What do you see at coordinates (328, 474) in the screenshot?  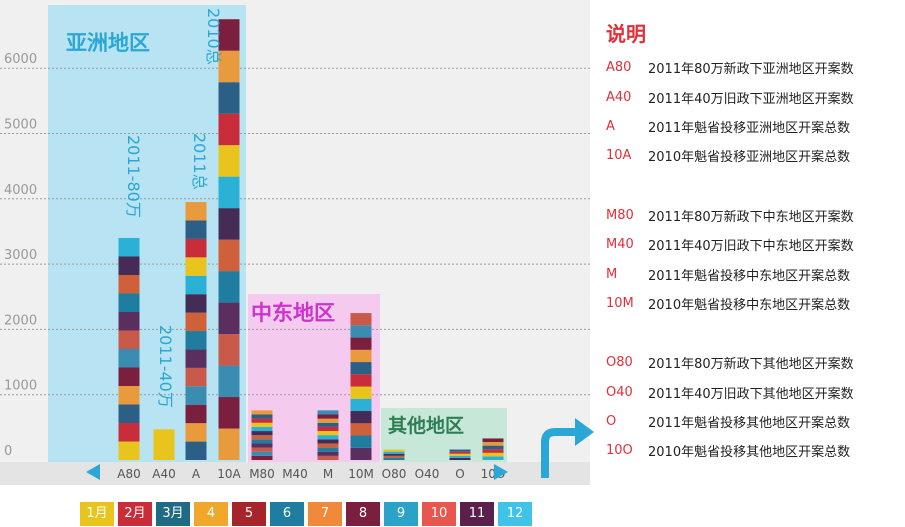 I see `x-tick-label: M` at bounding box center [328, 474].